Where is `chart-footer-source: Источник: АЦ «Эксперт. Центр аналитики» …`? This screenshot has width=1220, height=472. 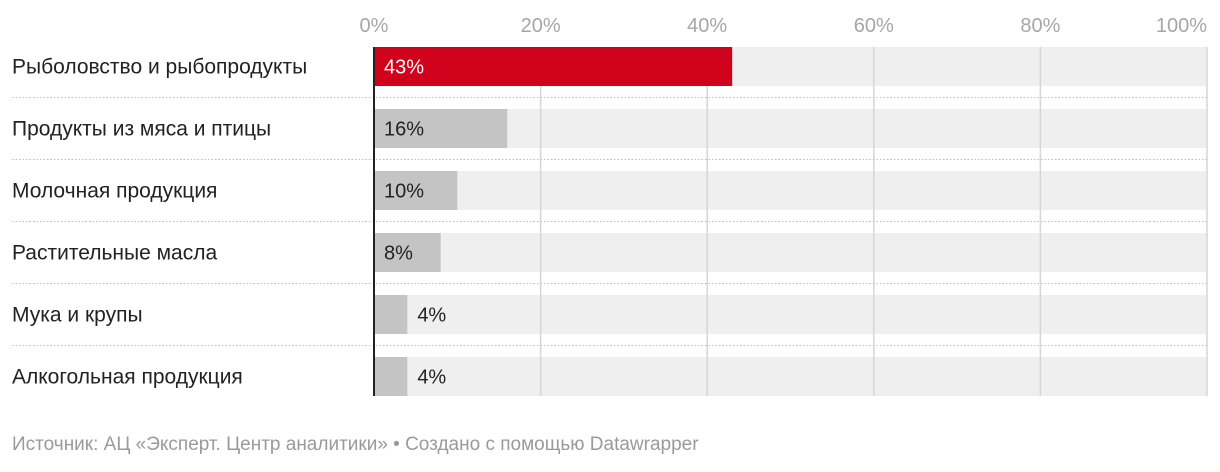 chart-footer-source: Источник: АЦ «Эксперт. Центр аналитики» … is located at coordinates (355, 444).